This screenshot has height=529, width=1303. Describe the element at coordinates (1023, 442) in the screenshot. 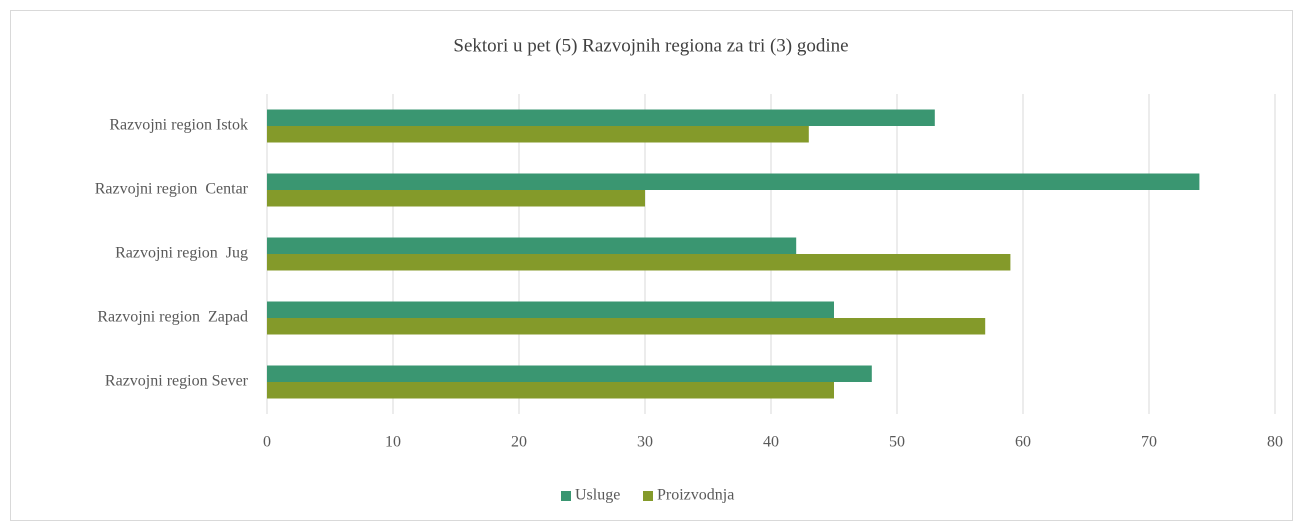

I see `x-tick-label: 60` at that location.